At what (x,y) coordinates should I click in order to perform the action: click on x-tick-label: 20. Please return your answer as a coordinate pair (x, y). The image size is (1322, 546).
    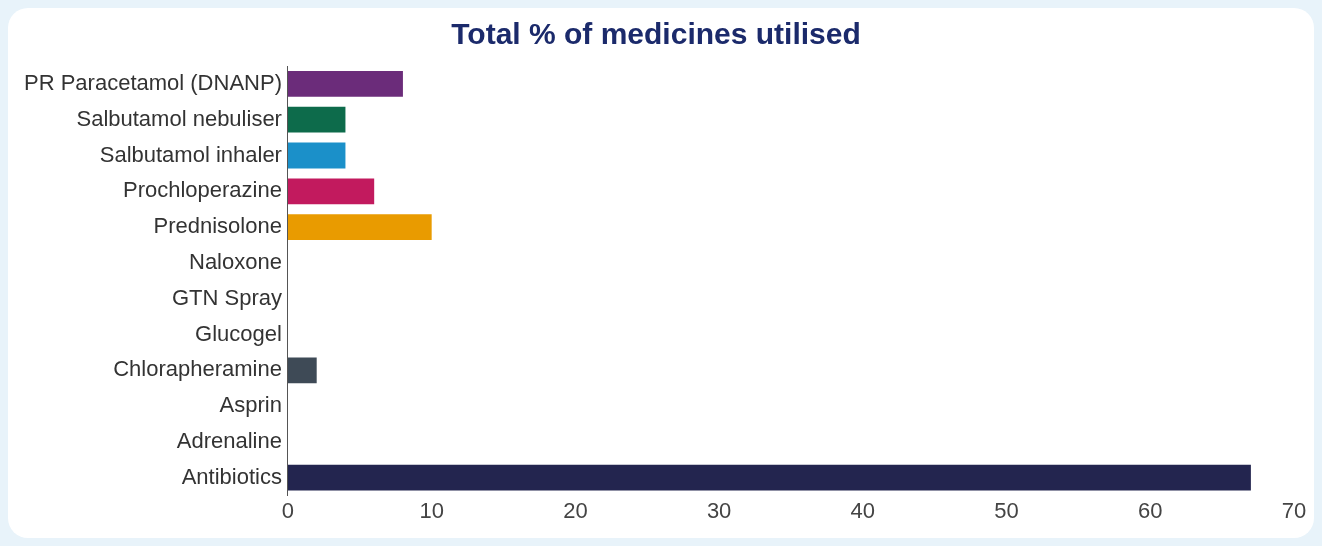
    Looking at the image, I should click on (575, 510).